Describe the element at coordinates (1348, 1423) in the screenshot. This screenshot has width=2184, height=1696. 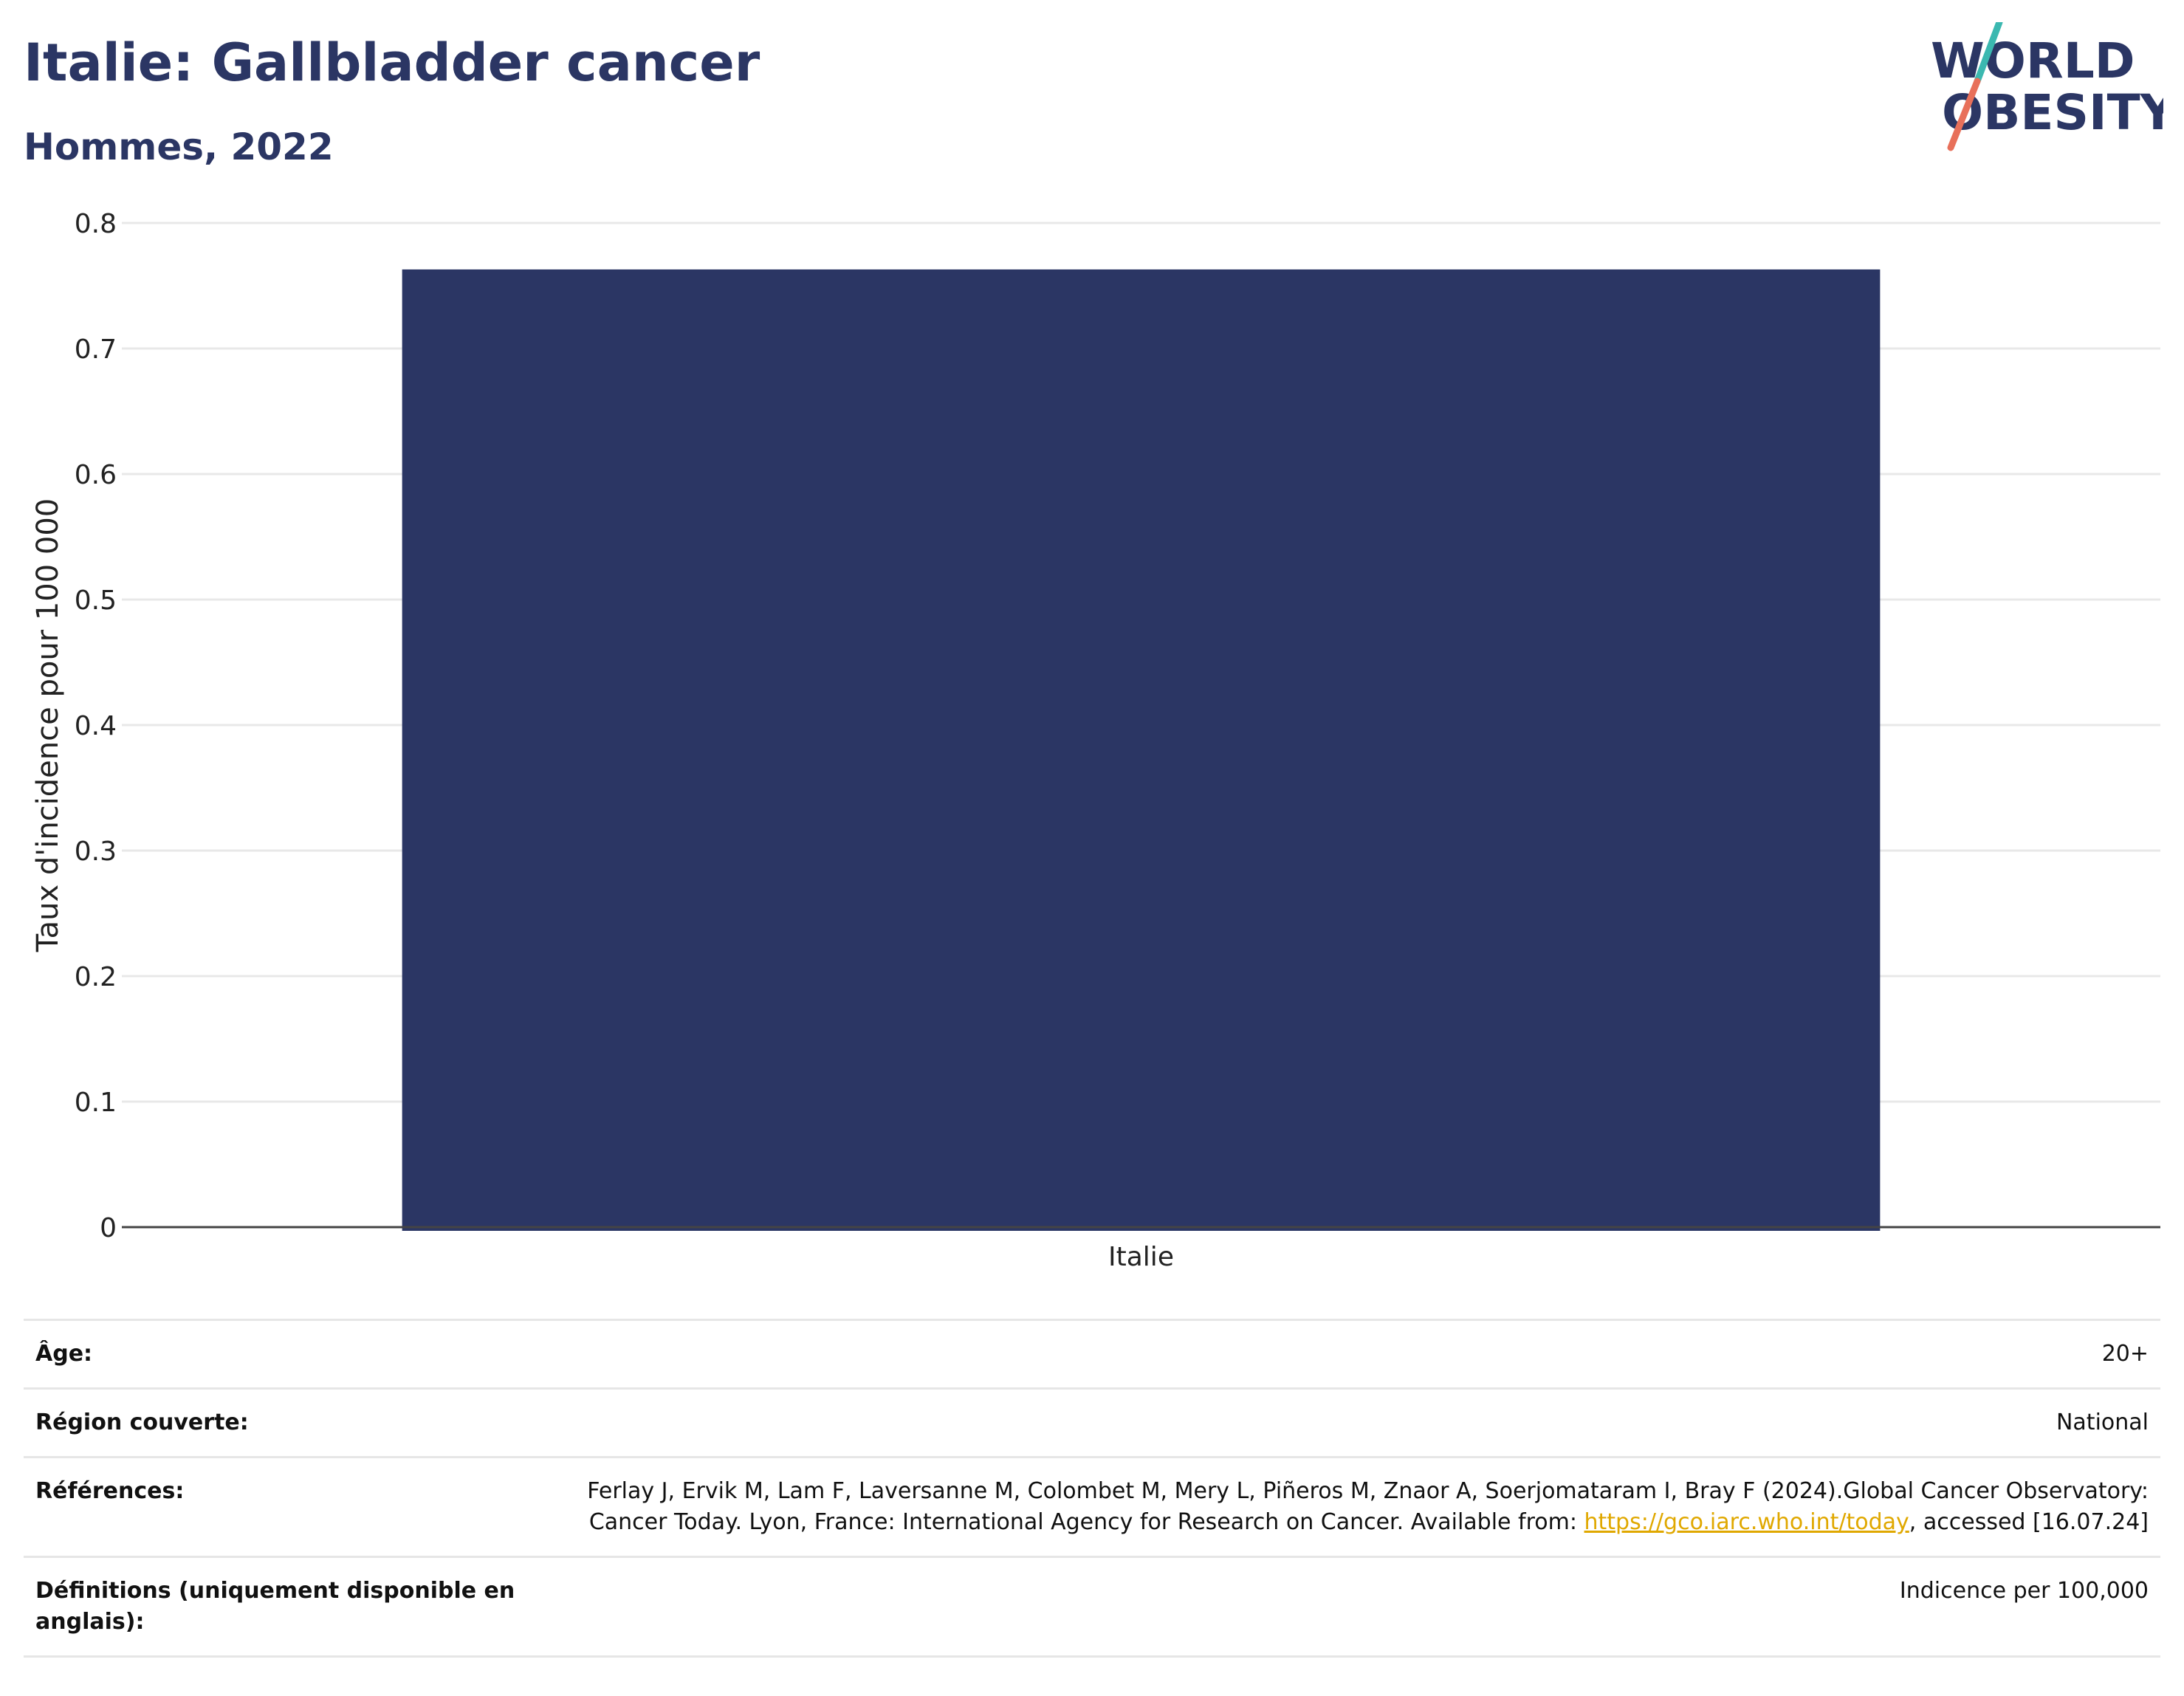
I see `region-value: National` at that location.